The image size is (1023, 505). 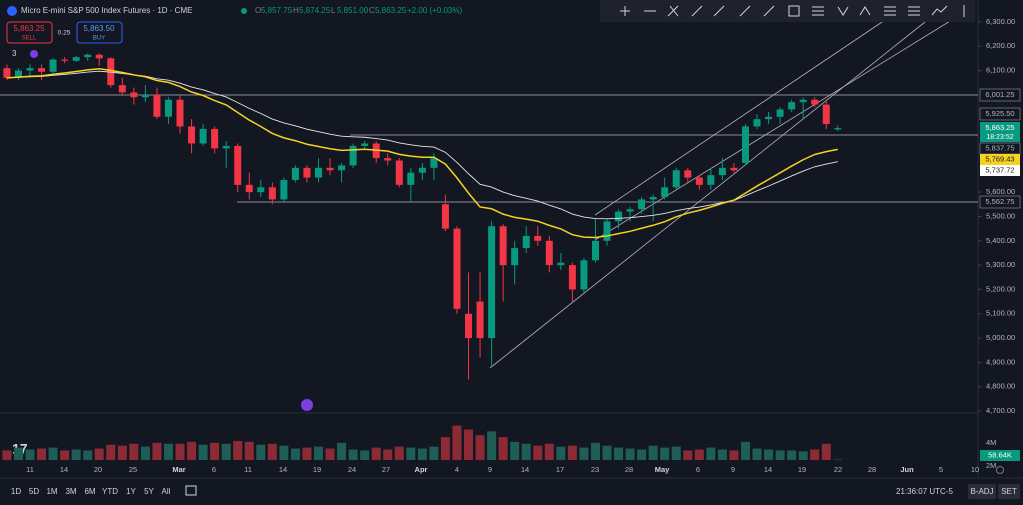 What do you see at coordinates (1000, 215) in the screenshot?
I see `price-tick-label: 5,500.00` at bounding box center [1000, 215].